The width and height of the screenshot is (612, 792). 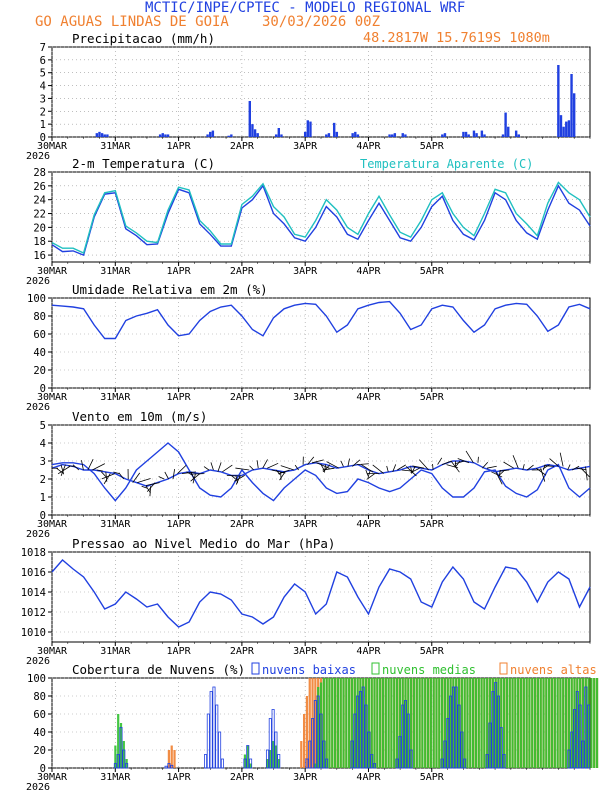 I want to click on panel-title: Vento em 10m (m/s), so click(x=139, y=416).